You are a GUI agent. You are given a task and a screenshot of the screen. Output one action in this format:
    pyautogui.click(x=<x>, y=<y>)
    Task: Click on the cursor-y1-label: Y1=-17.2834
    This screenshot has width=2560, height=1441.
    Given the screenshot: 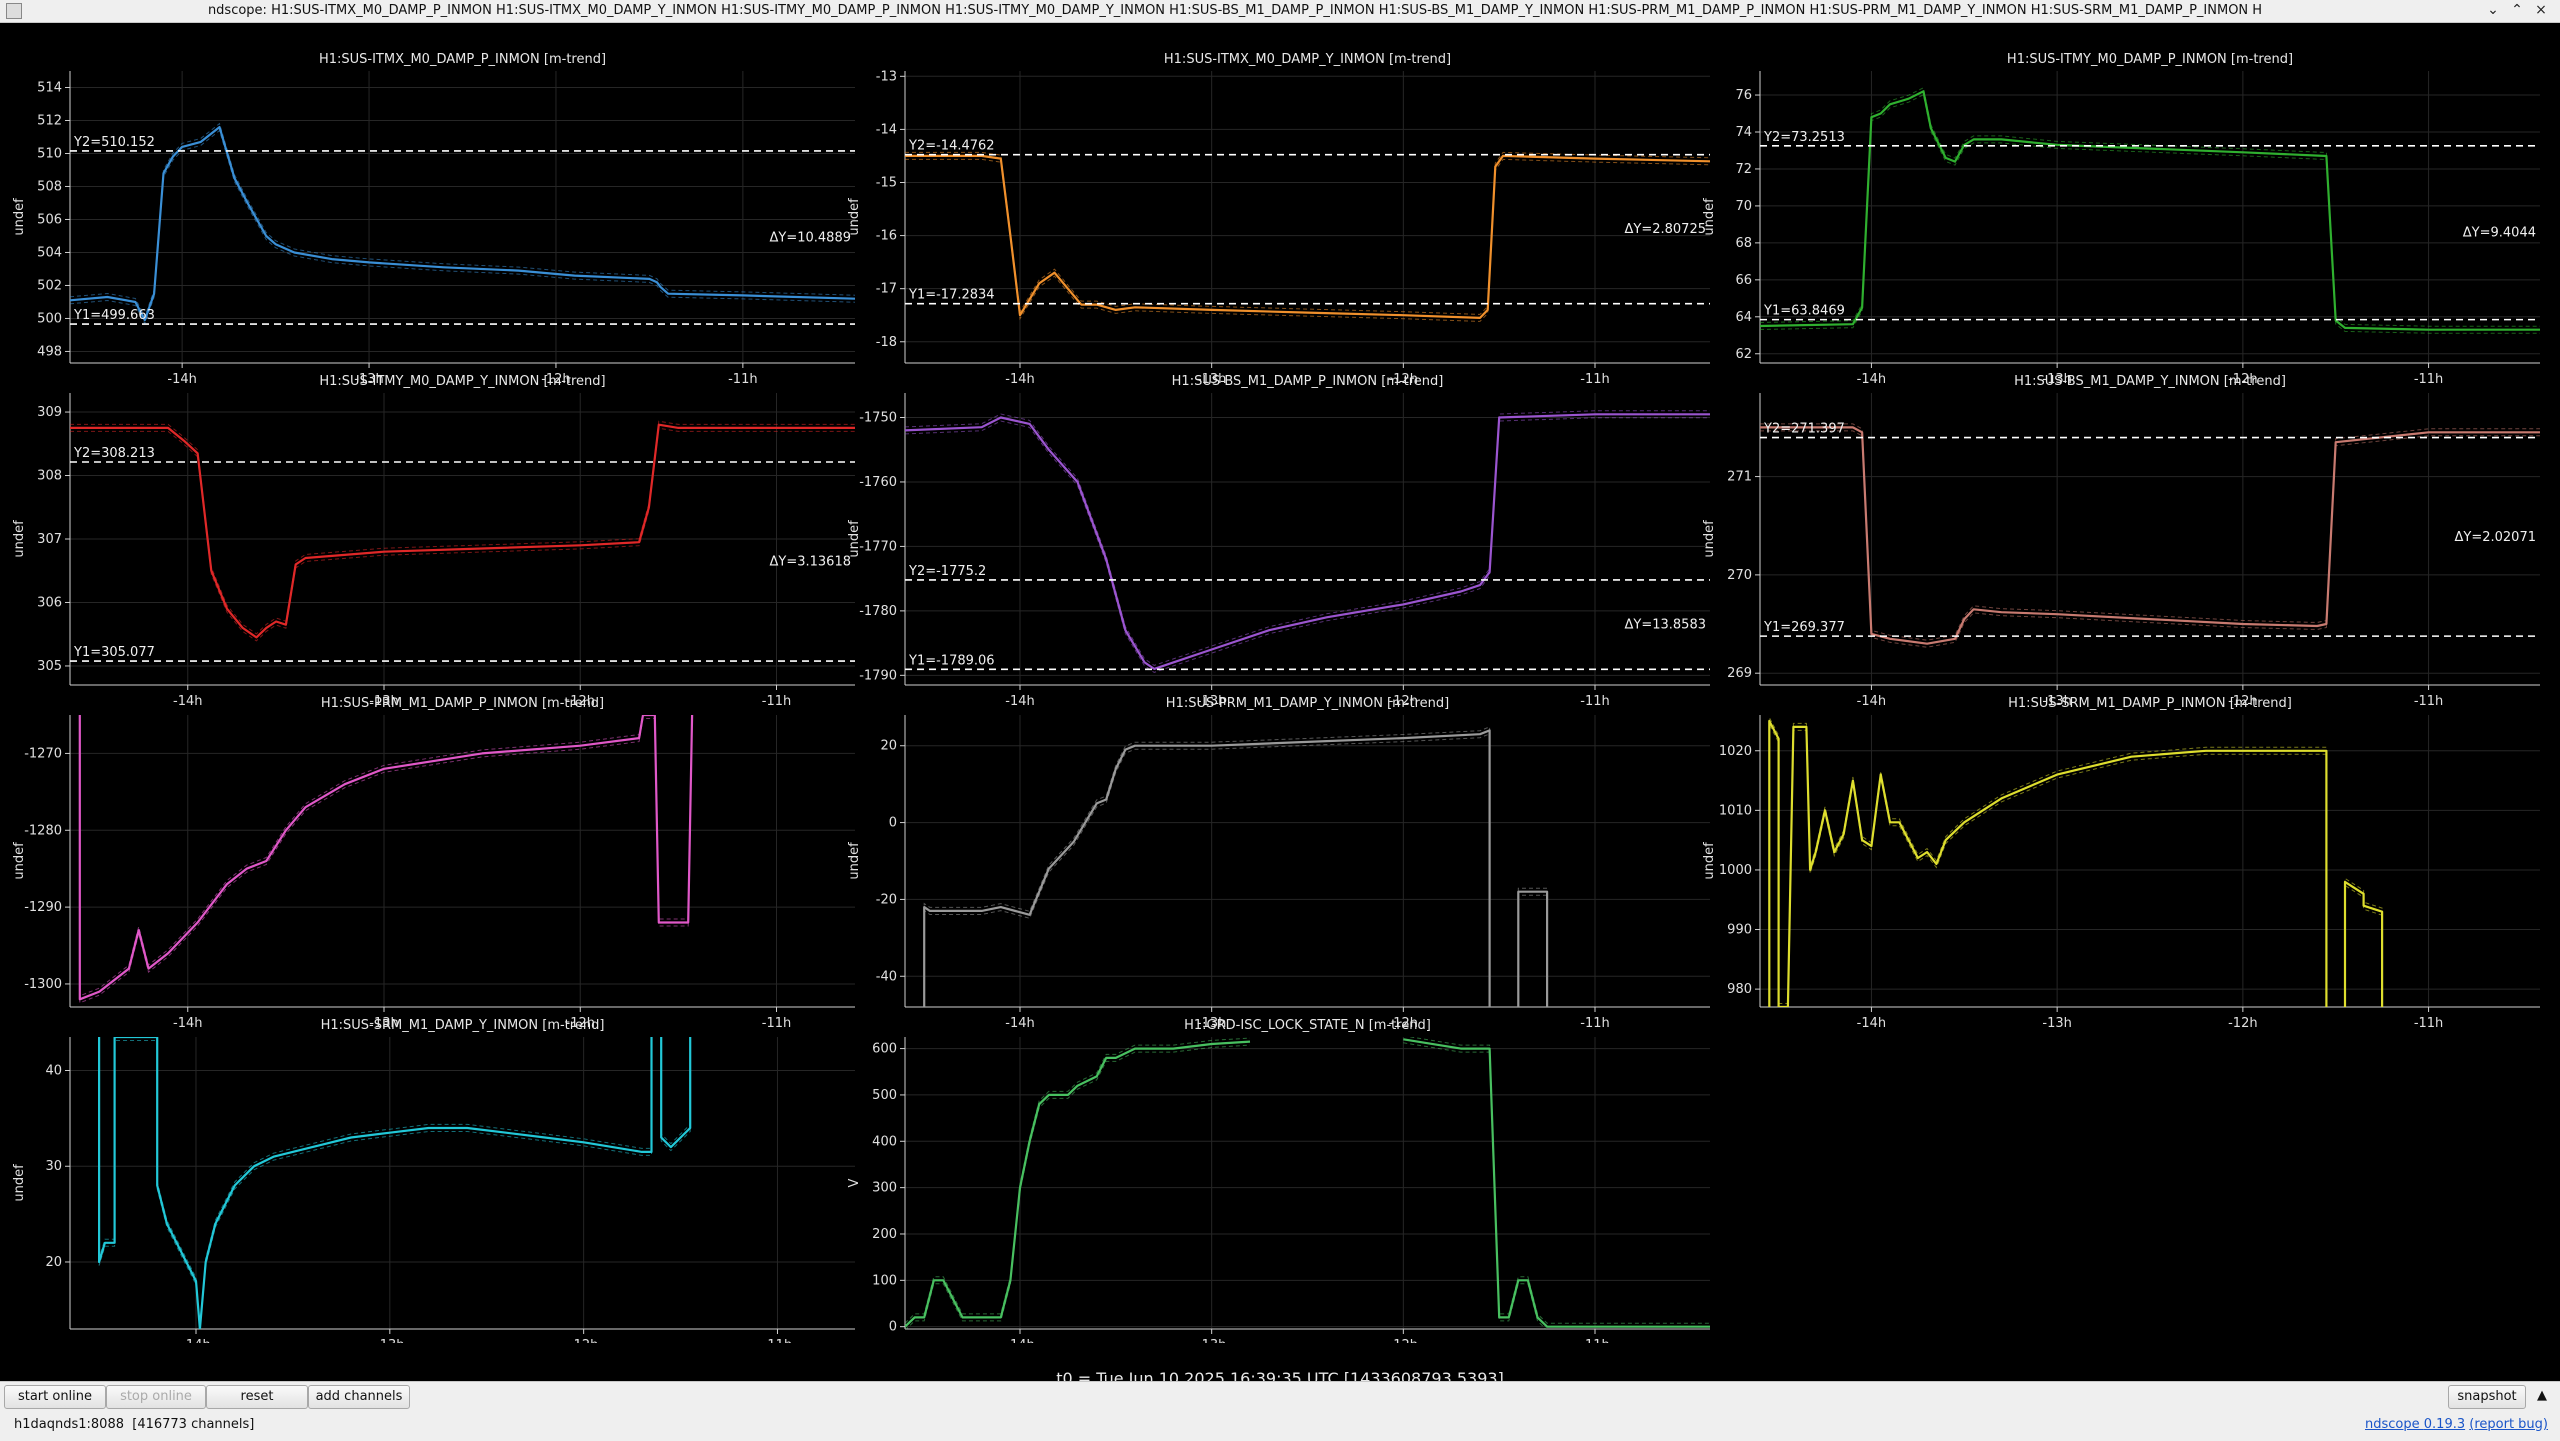 What is the action you would take?
    pyautogui.click(x=951, y=295)
    